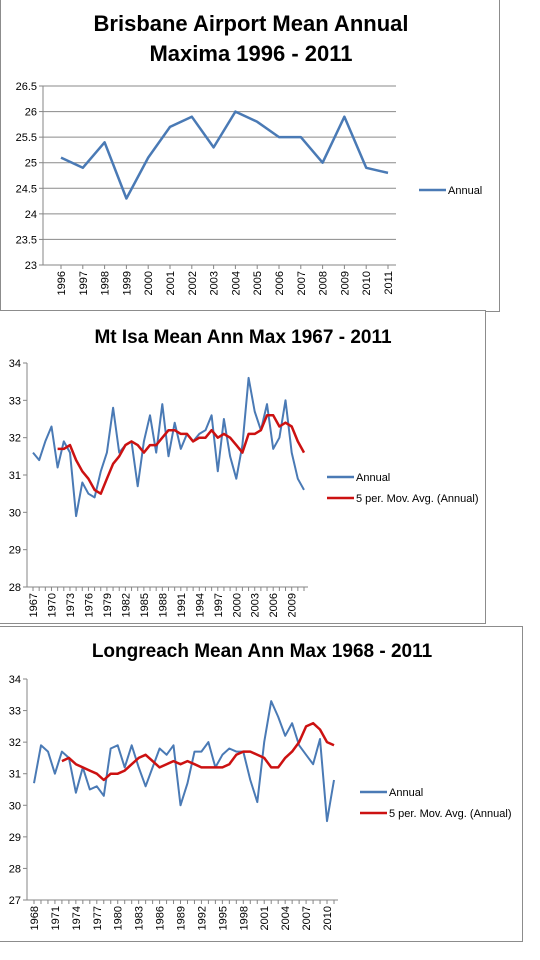 This screenshot has height=960, width=540. What do you see at coordinates (200, 605) in the screenshot?
I see `x-tick-label: 1994` at bounding box center [200, 605].